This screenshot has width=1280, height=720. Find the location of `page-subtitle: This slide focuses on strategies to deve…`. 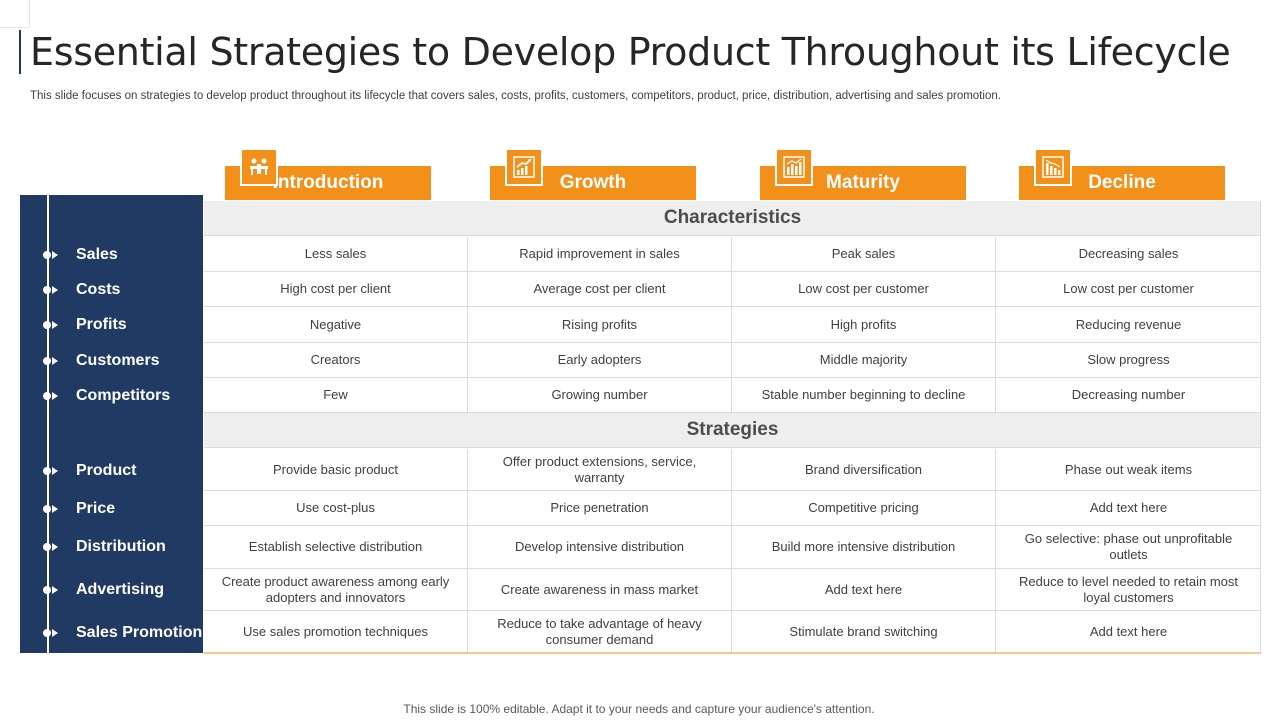

page-subtitle: This slide focuses on strategies to deve… is located at coordinates (515, 96).